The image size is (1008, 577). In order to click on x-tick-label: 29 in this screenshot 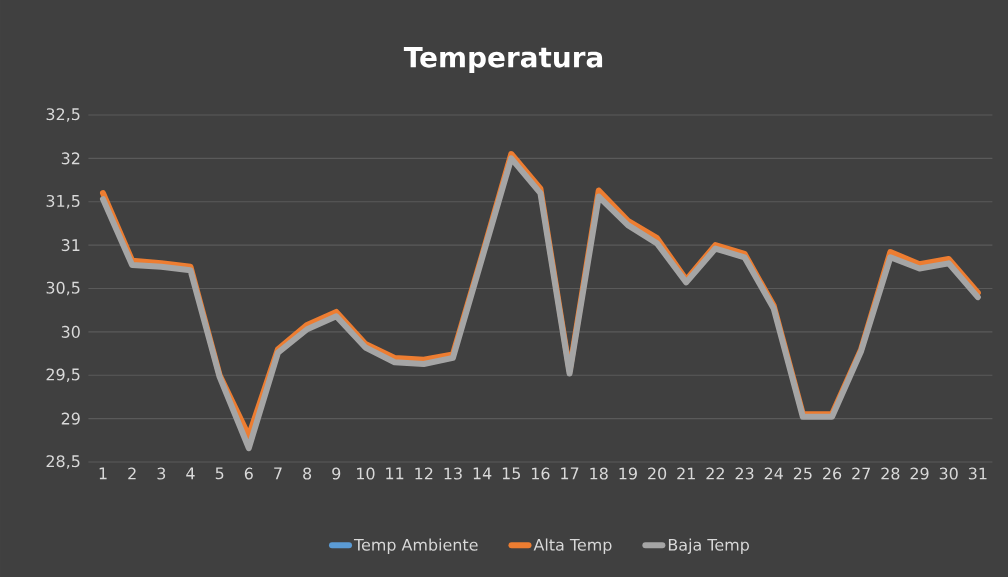, I will do `click(919, 473)`.